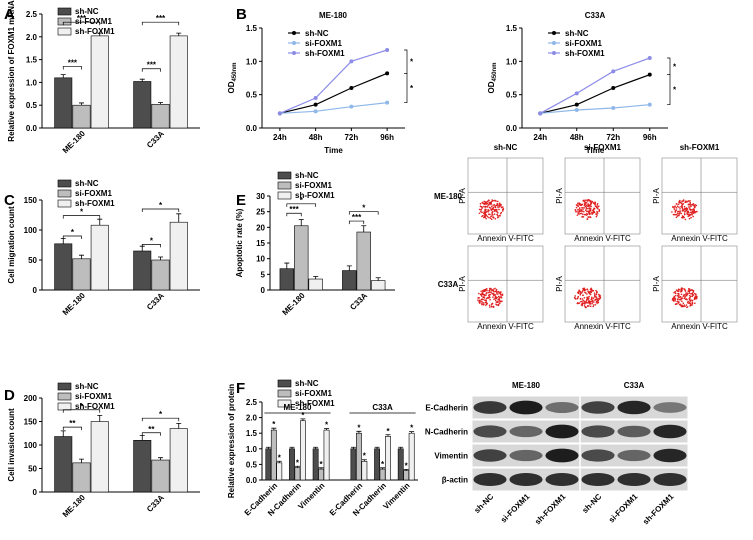 Image resolution: width=753 pixels, height=540 pixels. What do you see at coordinates (446, 432) in the screenshot?
I see `blot-protein-label: N-Cadherin` at bounding box center [446, 432].